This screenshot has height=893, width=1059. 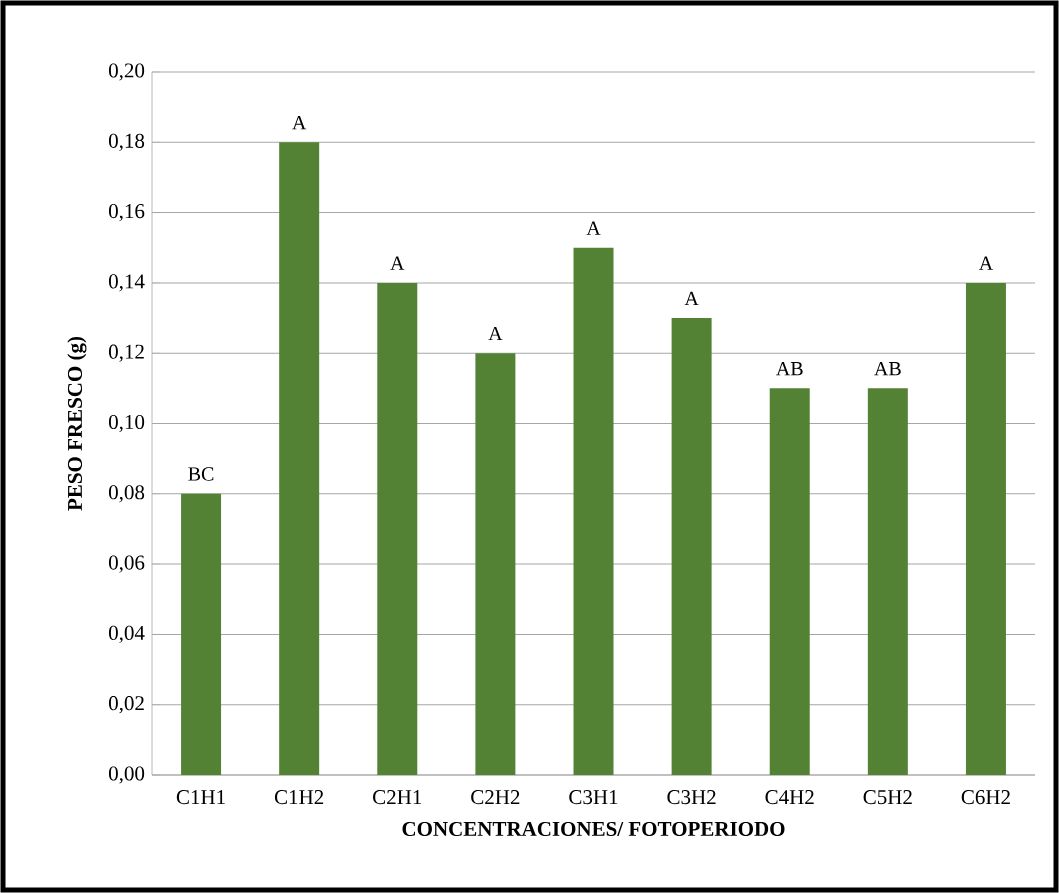 What do you see at coordinates (126, 775) in the screenshot?
I see `y-tick-label: 0,00` at bounding box center [126, 775].